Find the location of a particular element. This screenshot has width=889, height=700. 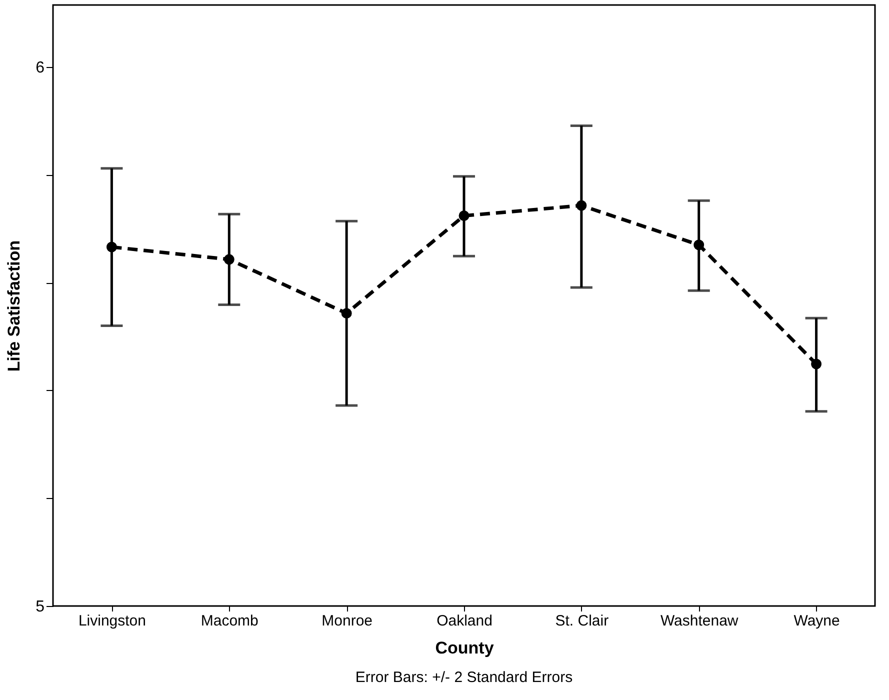

text: Error Bars: +/- 2 Standard Errors is located at coordinates (464, 677).